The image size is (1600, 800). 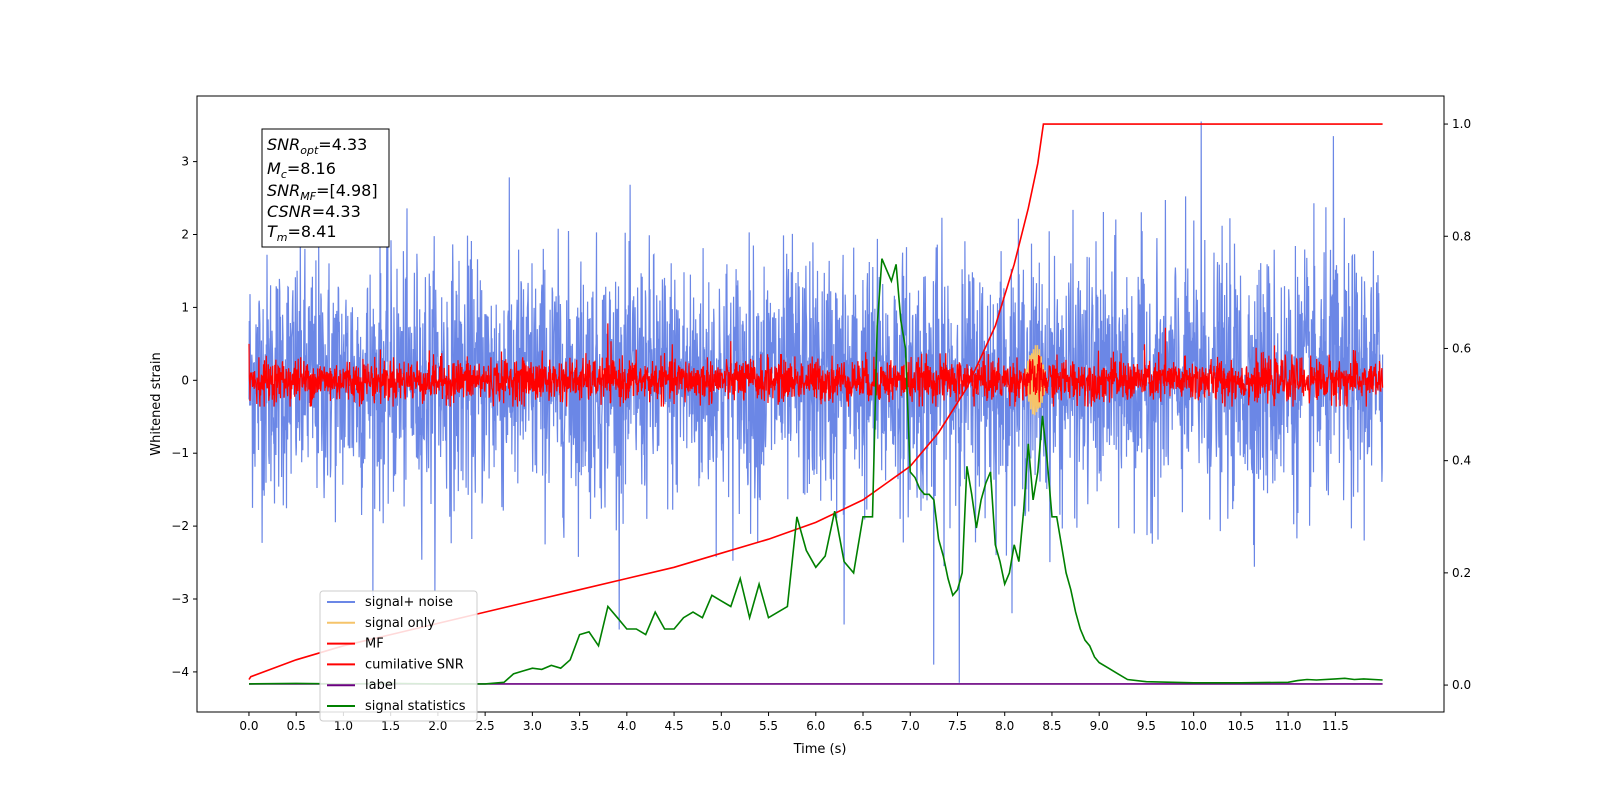 I want to click on x-tick-label: 5.5, so click(x=768, y=726).